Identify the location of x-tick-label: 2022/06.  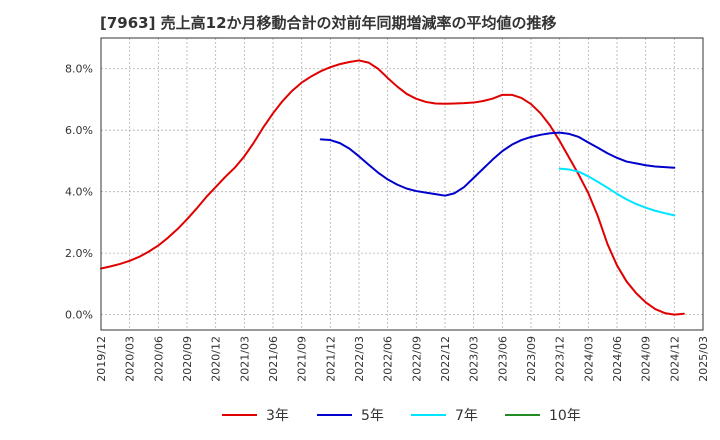
(388, 359).